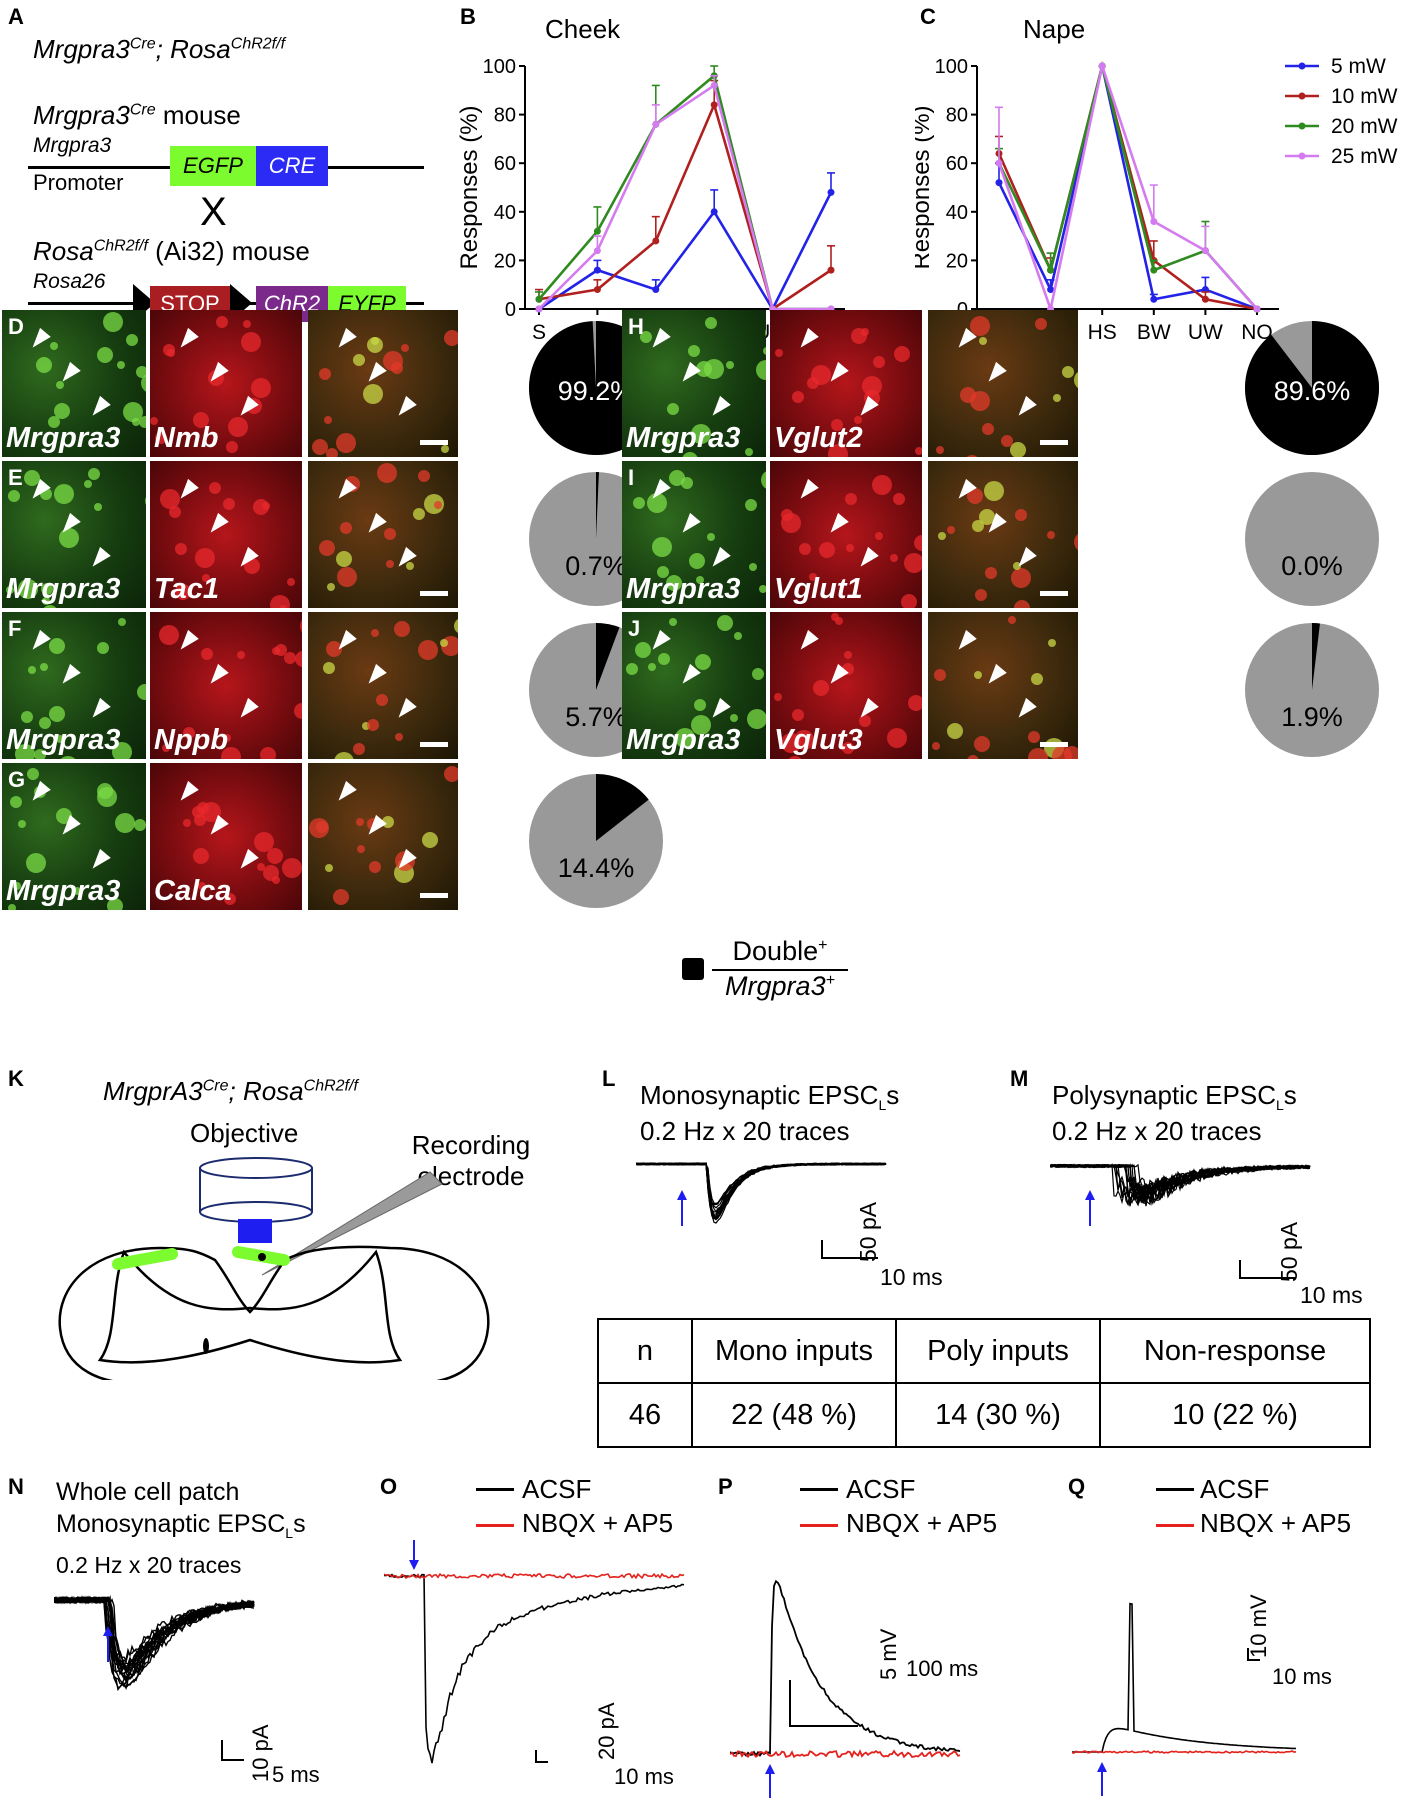  What do you see at coordinates (608, 656) in the screenshot?
I see `pie-slice-double` at bounding box center [608, 656].